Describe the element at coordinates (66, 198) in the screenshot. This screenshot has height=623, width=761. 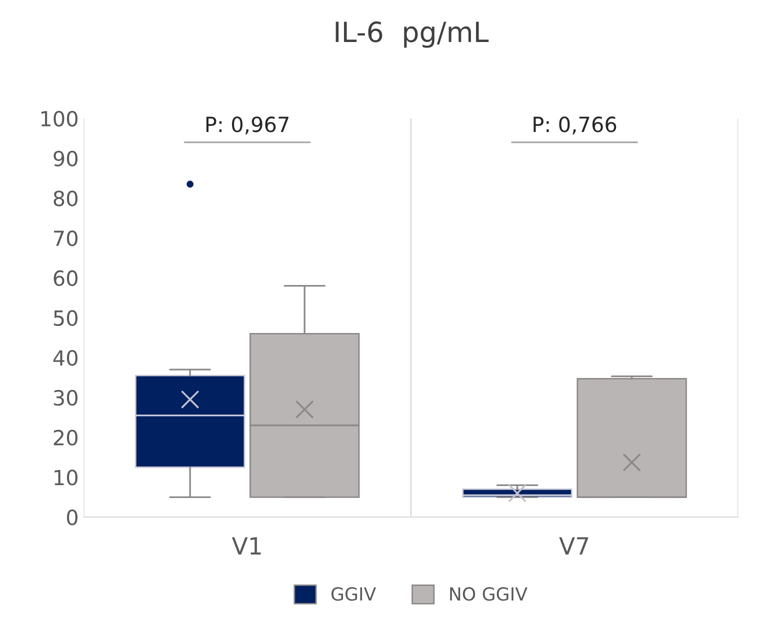
I see `y-tick-label: 80` at that location.